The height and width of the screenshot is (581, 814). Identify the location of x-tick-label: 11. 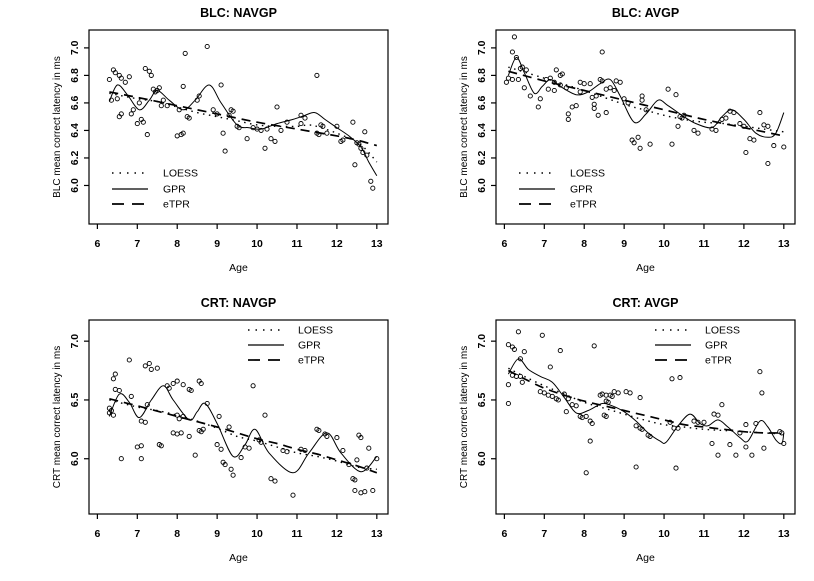
(296, 534).